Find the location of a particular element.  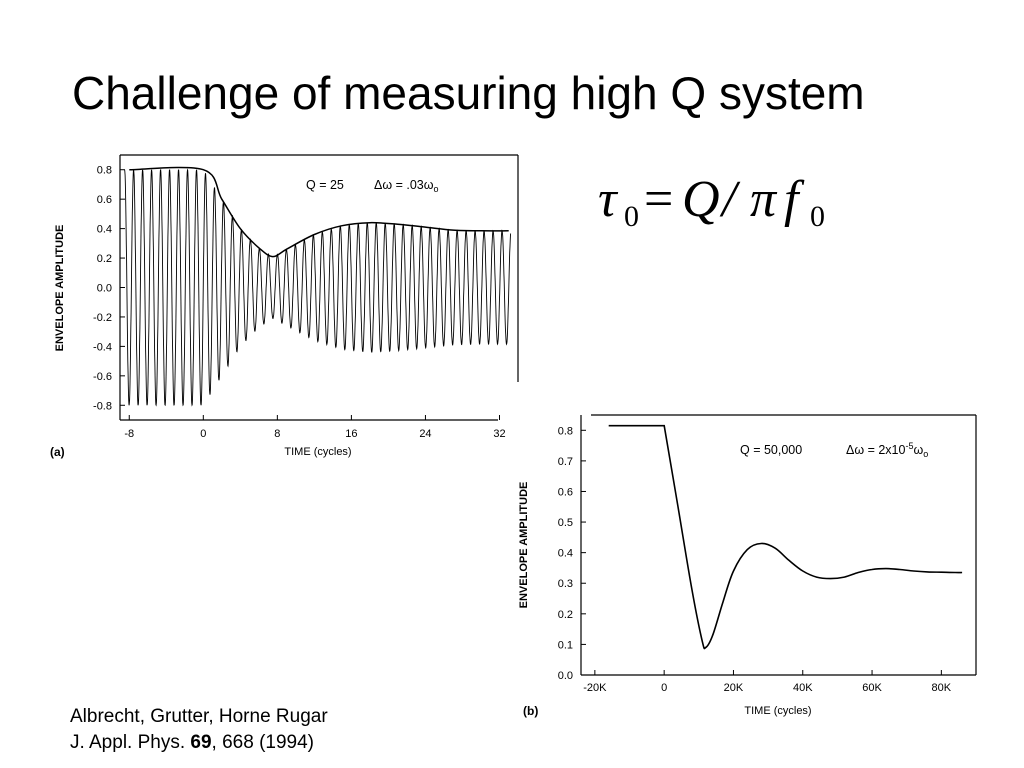

formula-q: Q is located at coordinates (701, 199).